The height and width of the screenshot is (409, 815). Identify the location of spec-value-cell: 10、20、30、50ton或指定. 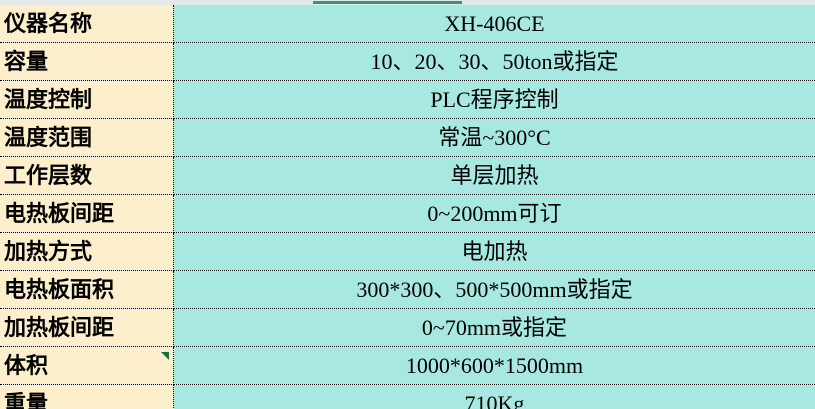
(494, 61).